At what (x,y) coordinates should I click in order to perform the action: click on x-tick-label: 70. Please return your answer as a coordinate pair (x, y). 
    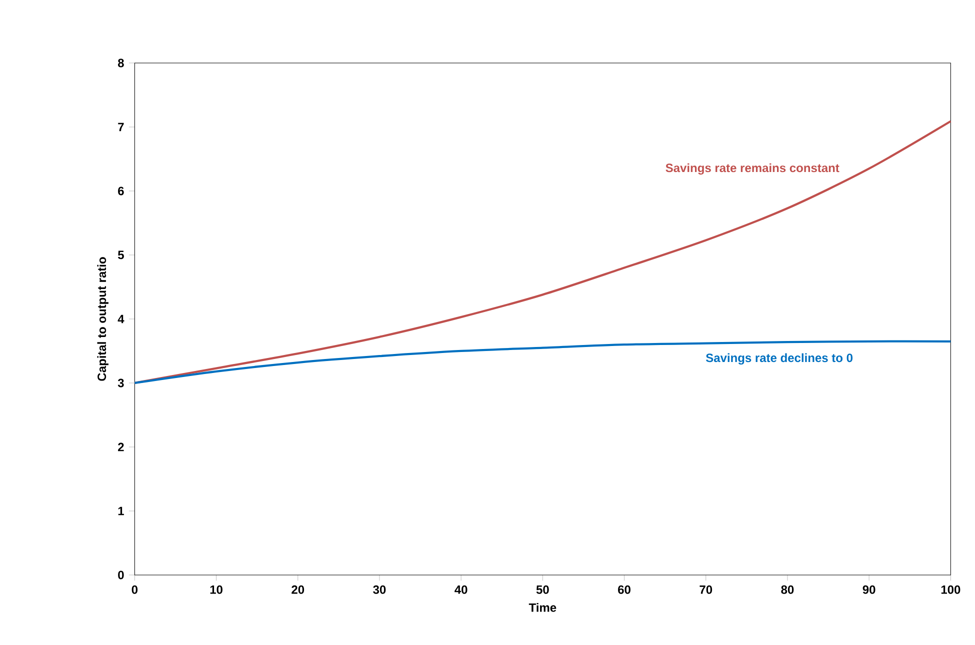
    Looking at the image, I should click on (706, 589).